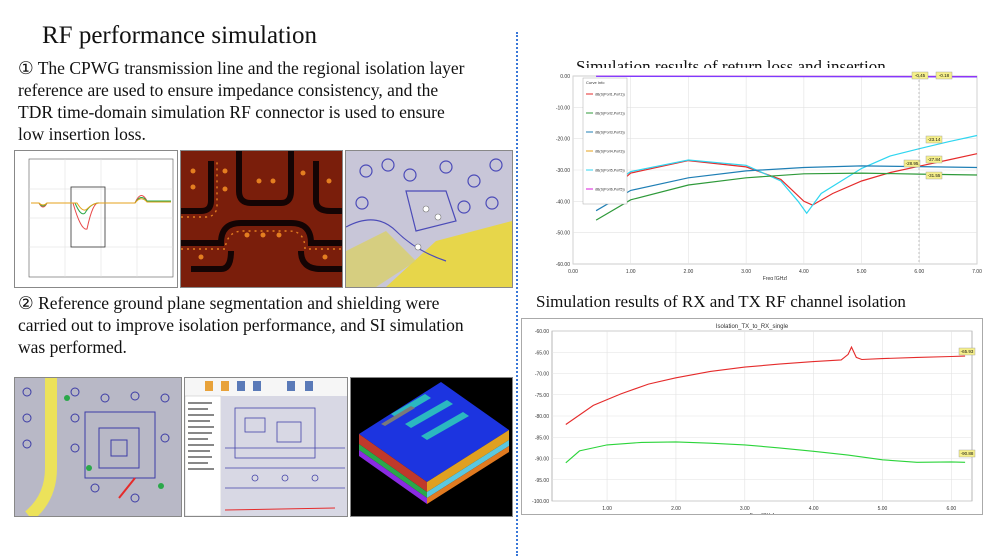  What do you see at coordinates (517, 294) in the screenshot?
I see `section-divider` at bounding box center [517, 294].